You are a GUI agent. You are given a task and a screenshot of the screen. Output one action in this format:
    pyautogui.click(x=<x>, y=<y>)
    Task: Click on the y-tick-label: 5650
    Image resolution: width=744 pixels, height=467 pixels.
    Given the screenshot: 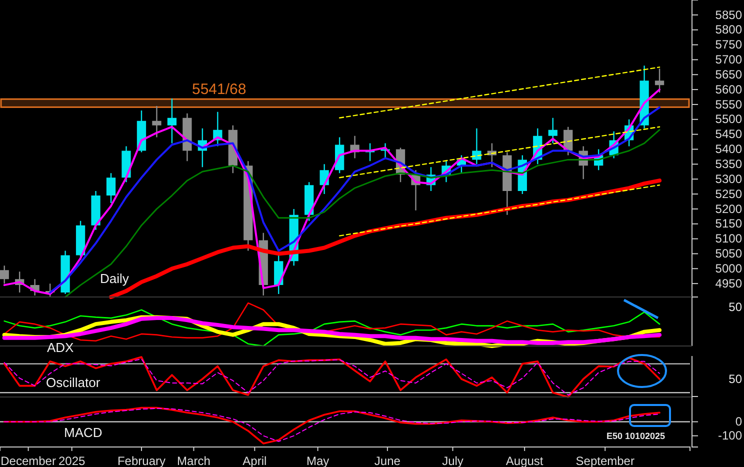 What is the action you would take?
    pyautogui.click(x=728, y=74)
    